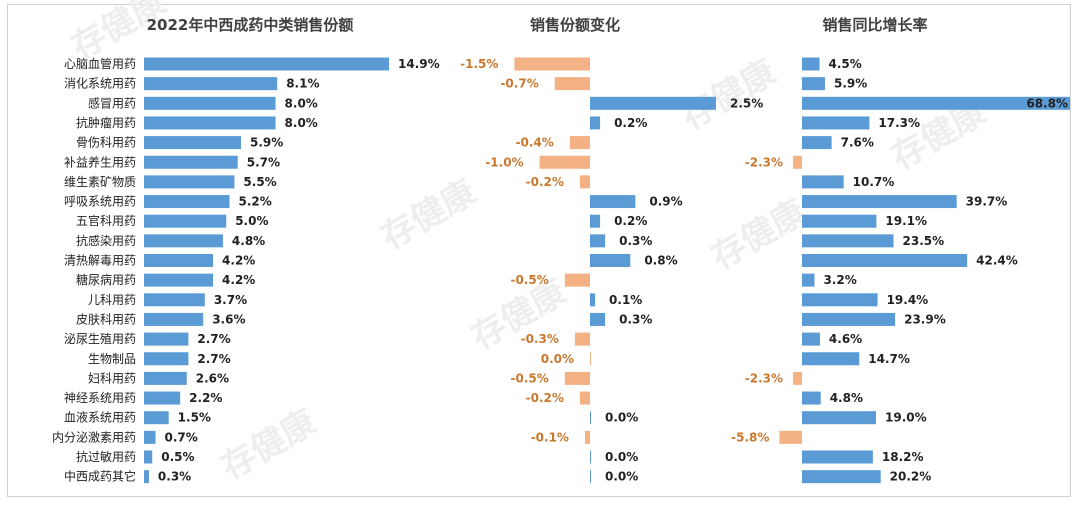 The height and width of the screenshot is (507, 1080). What do you see at coordinates (100, 182) in the screenshot?
I see `category-label: 维生素矿物质` at bounding box center [100, 182].